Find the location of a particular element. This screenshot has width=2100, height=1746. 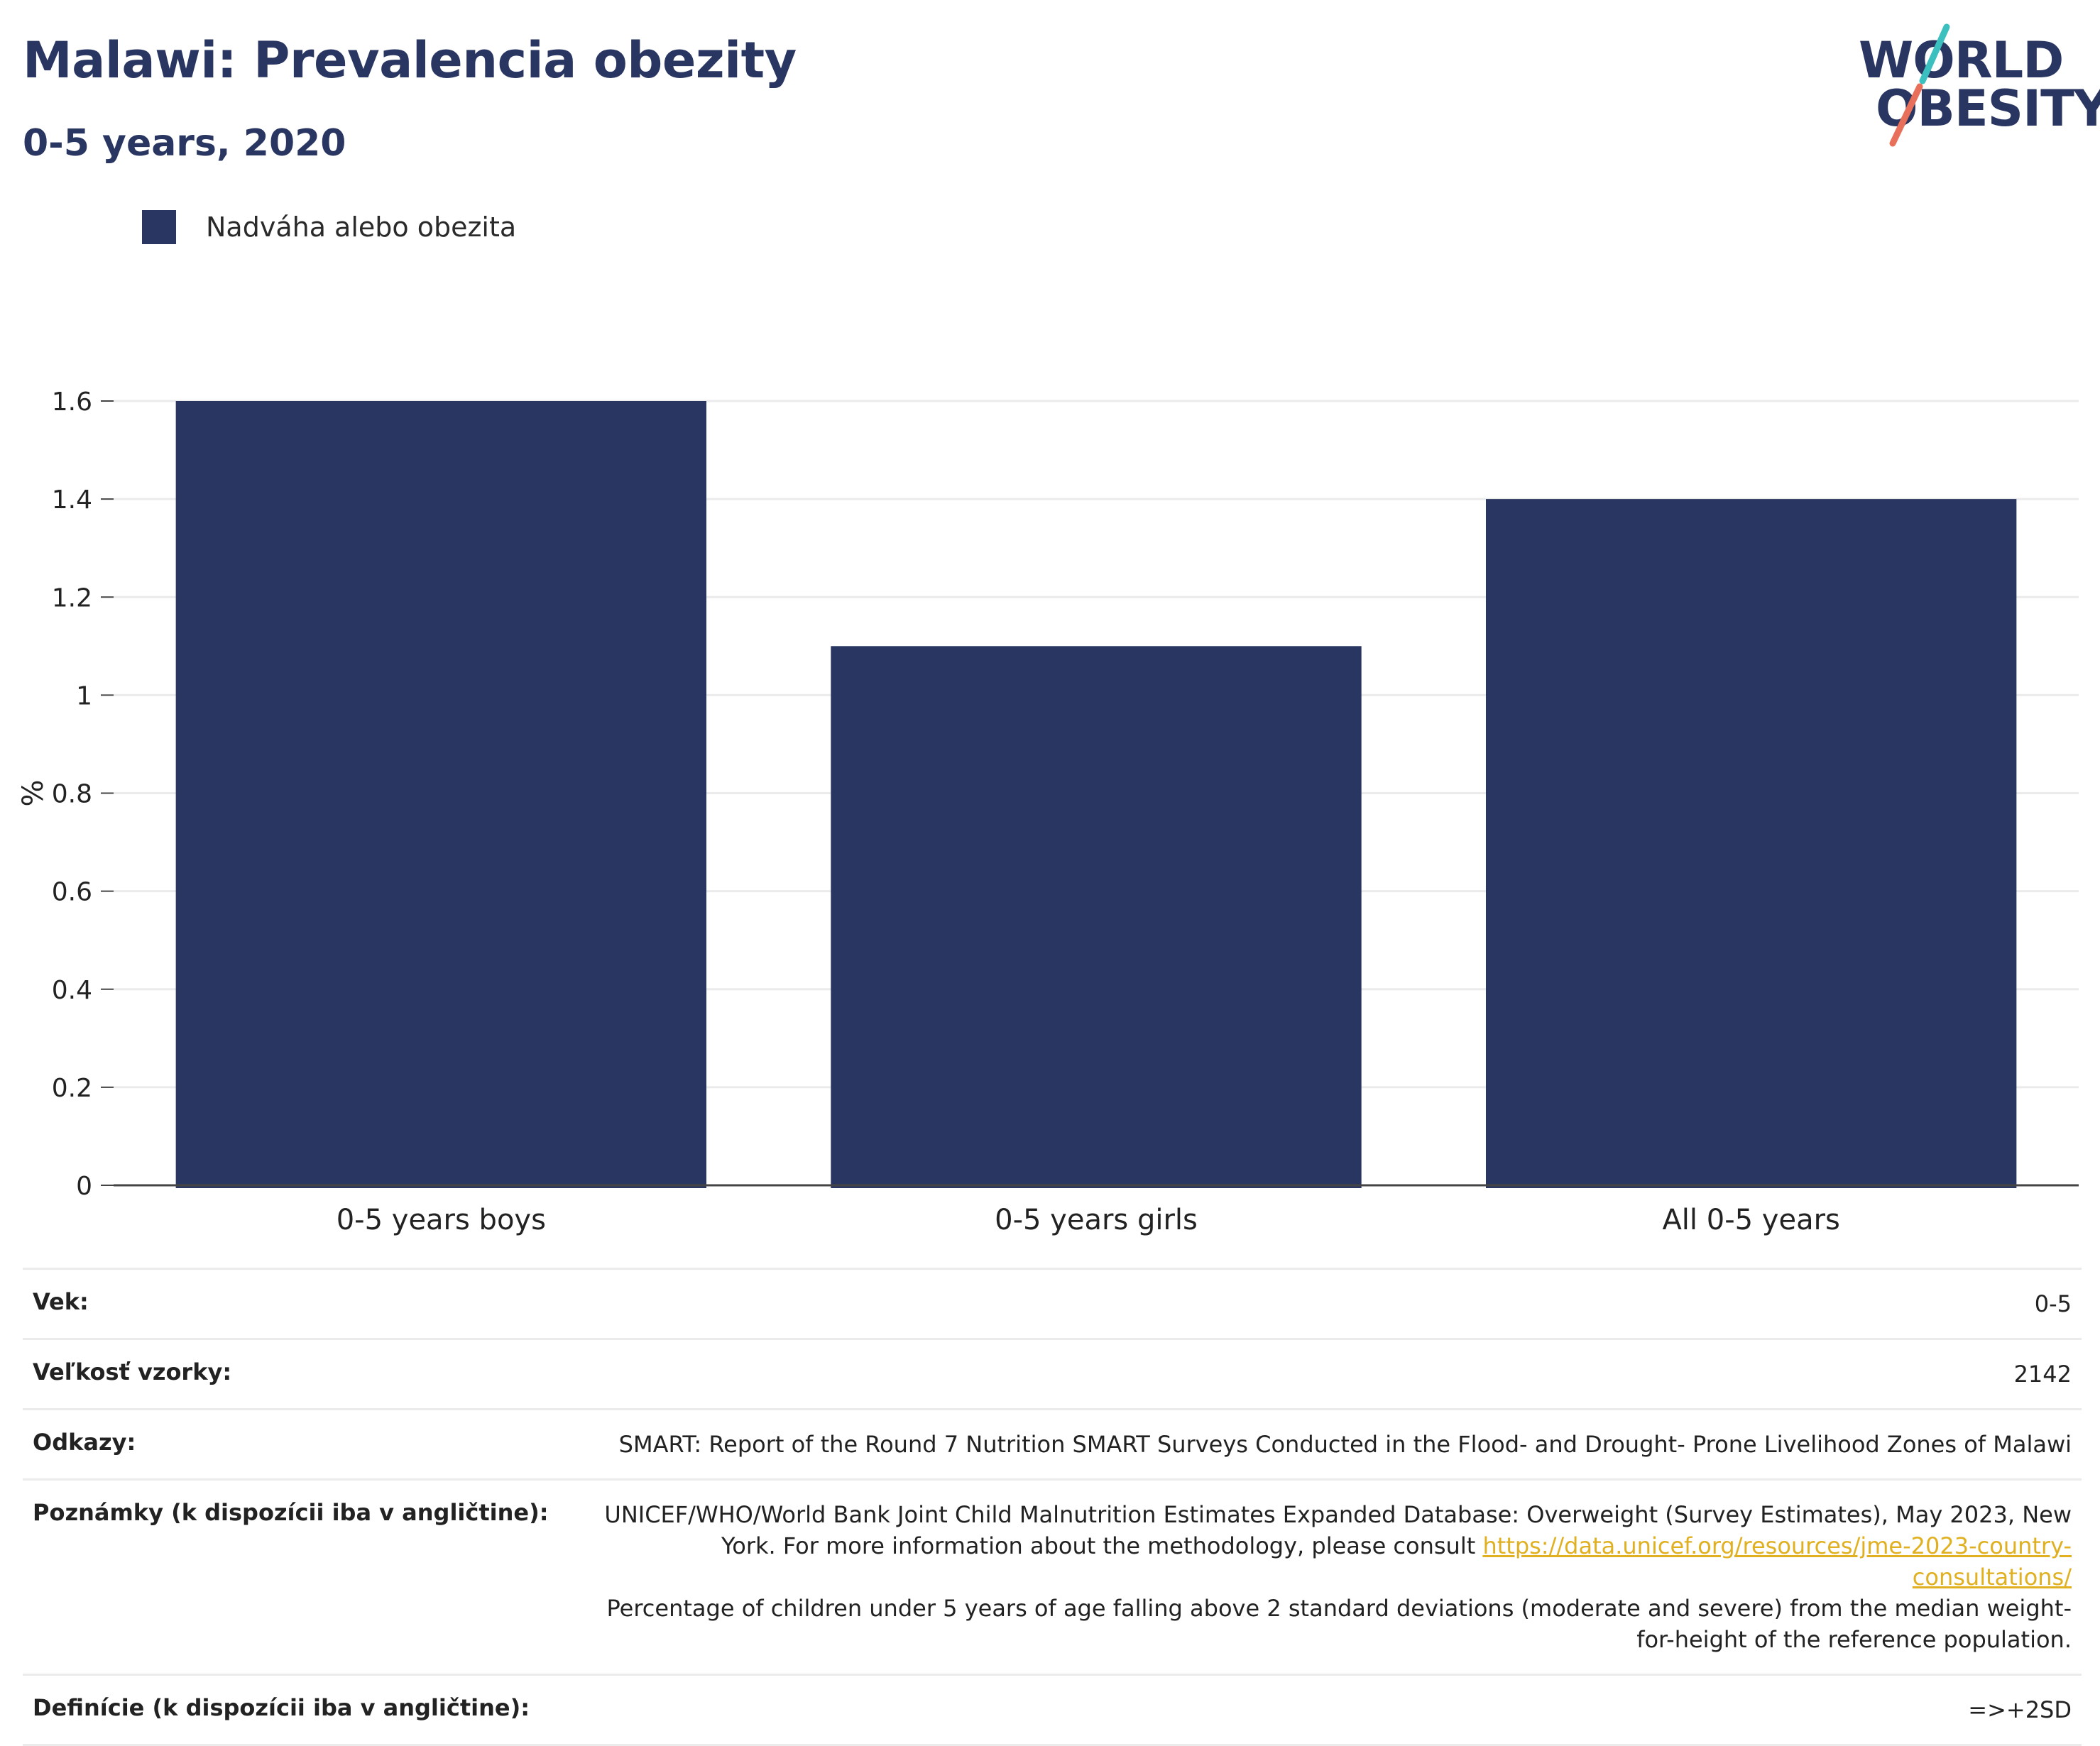

y-tick-label: 0.2 is located at coordinates (72, 1088).